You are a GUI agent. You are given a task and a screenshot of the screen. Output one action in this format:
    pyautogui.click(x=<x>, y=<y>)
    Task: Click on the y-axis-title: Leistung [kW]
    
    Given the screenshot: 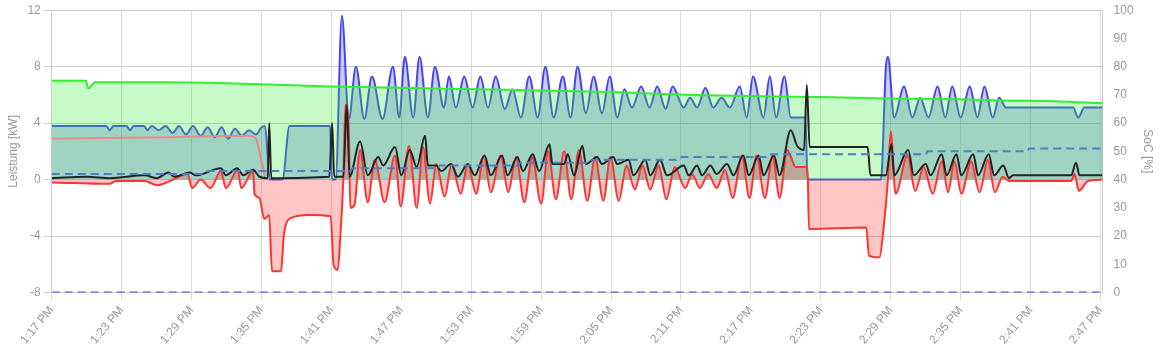 What is the action you would take?
    pyautogui.click(x=12, y=151)
    